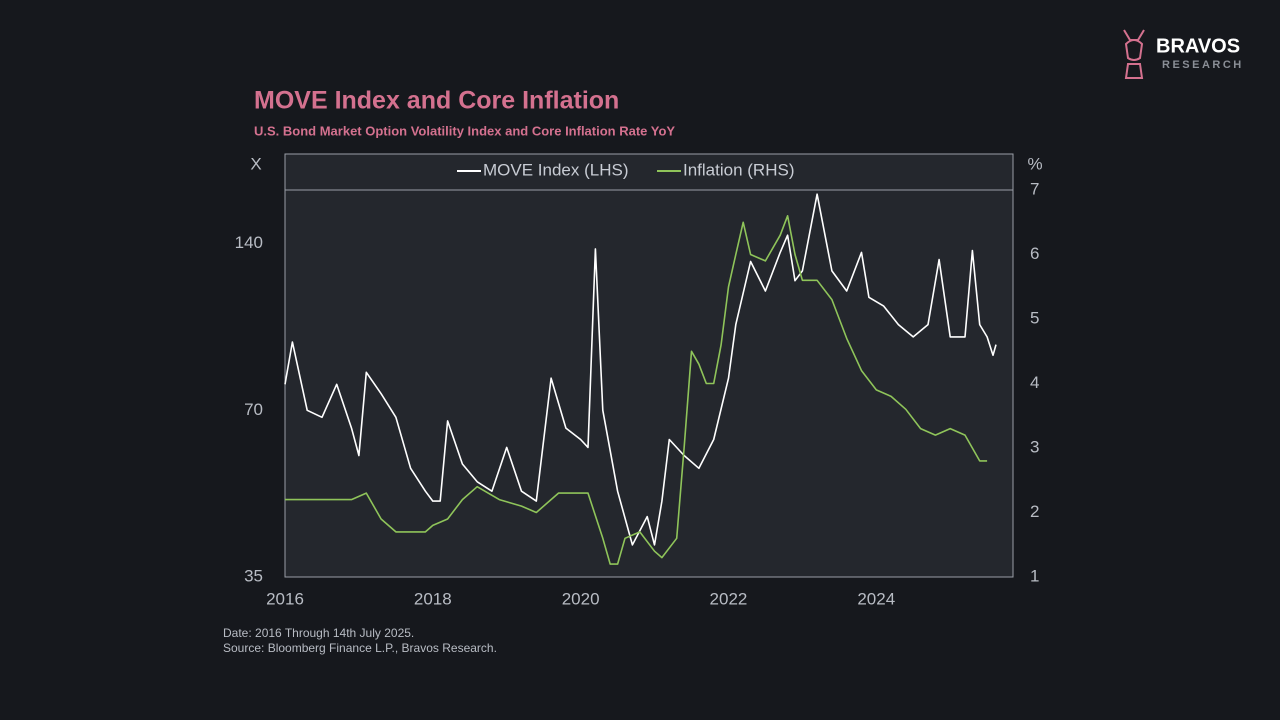 Image resolution: width=1280 pixels, height=720 pixels. I want to click on x-tick-label: 2016, so click(285, 598).